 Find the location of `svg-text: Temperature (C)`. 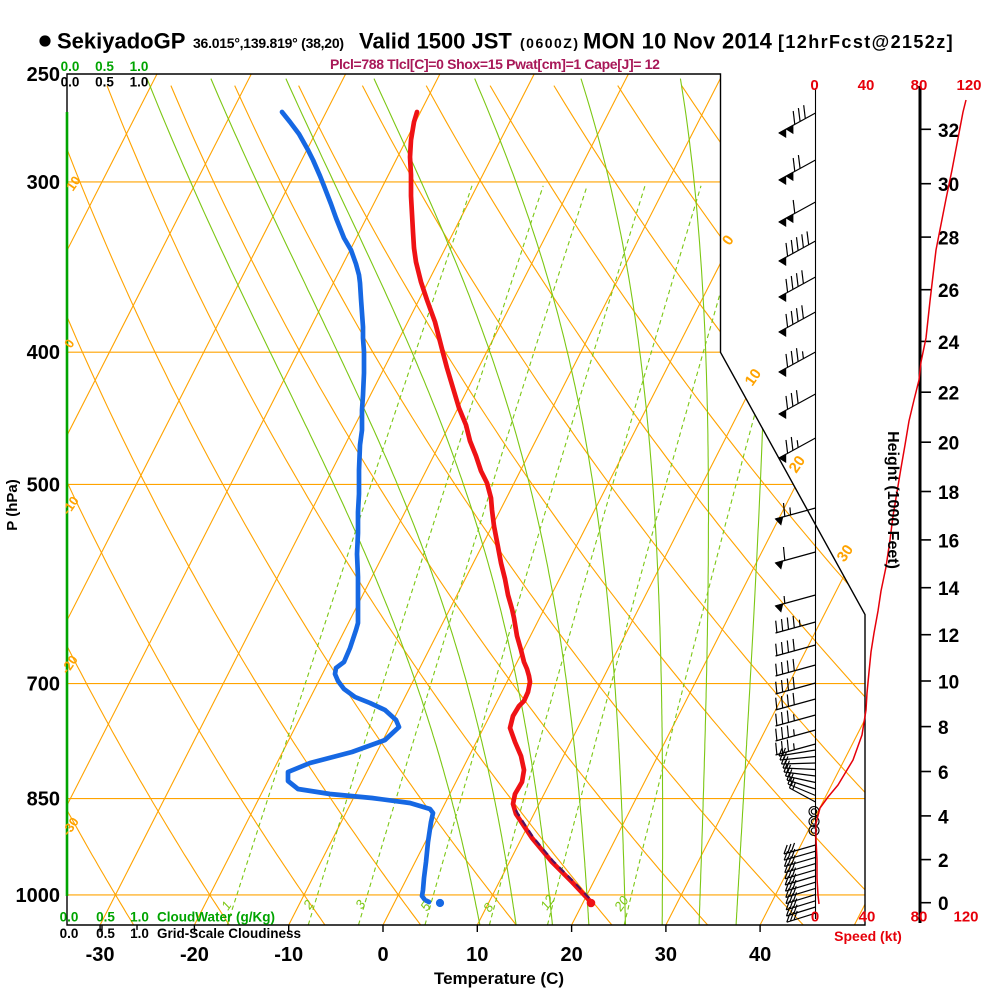

svg-text: Temperature (C) is located at coordinates (499, 978).